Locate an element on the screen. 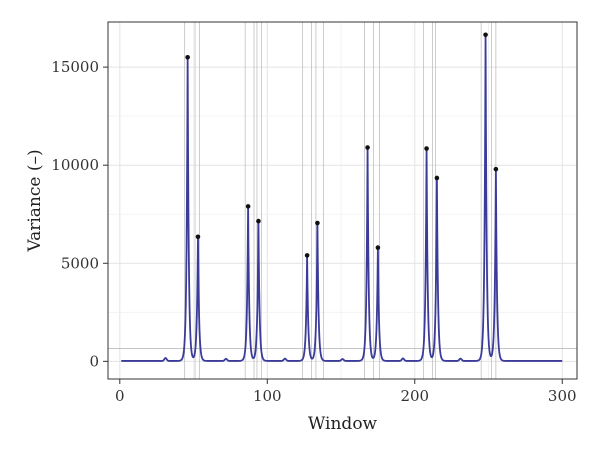 The width and height of the screenshot is (600, 451). y-tick-label: 0 is located at coordinates (94, 361).